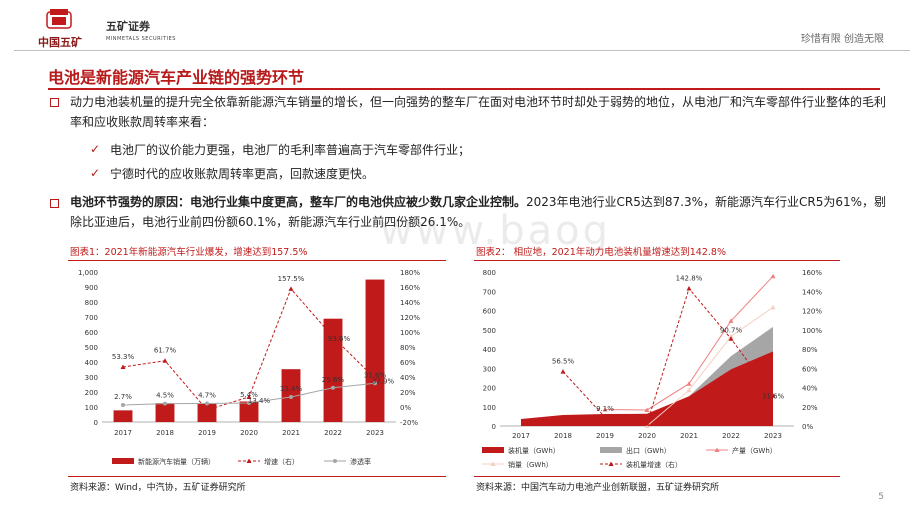 The image size is (920, 518). I want to click on data-label: 9.1%, so click(605, 409).